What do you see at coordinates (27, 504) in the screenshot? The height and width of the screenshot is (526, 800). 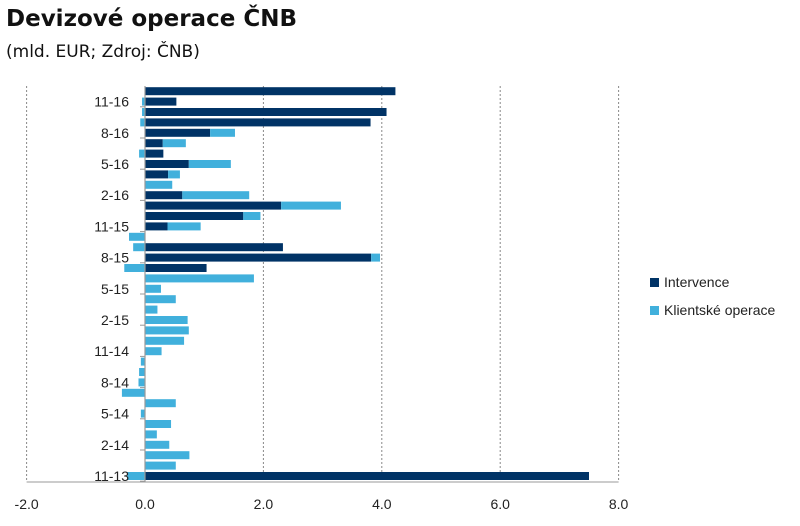 I see `x-tick-label: -2.0` at bounding box center [27, 504].